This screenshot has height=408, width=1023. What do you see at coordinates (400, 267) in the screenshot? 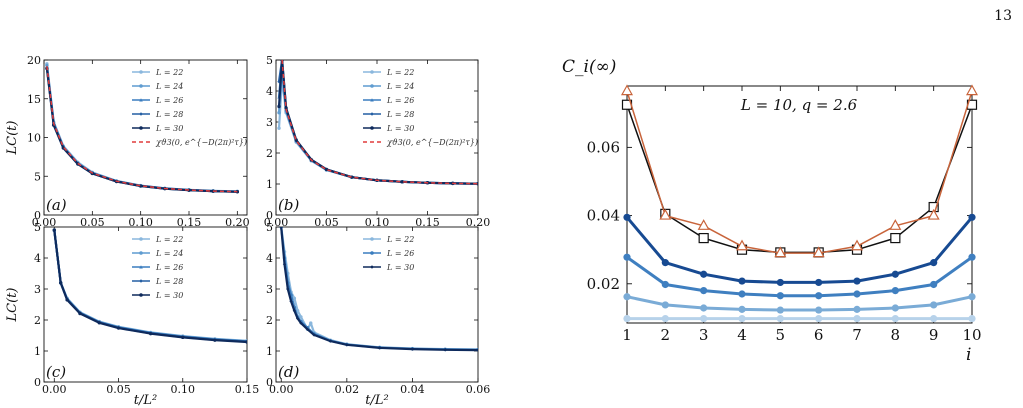
I see `legend-entry: L = 30` at bounding box center [400, 267].